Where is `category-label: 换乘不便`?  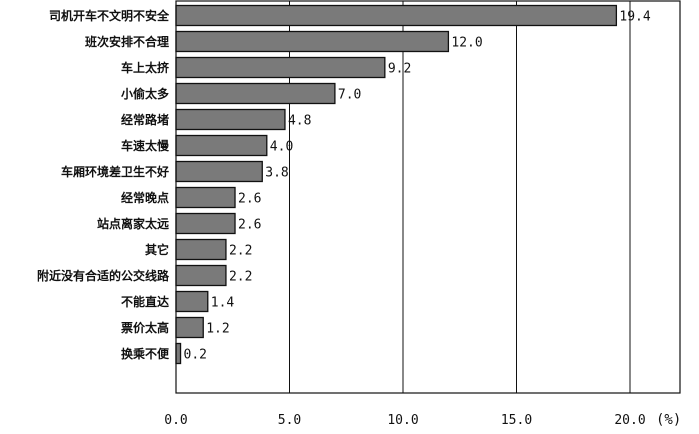 category-label: 换乘不便 is located at coordinates (145, 353).